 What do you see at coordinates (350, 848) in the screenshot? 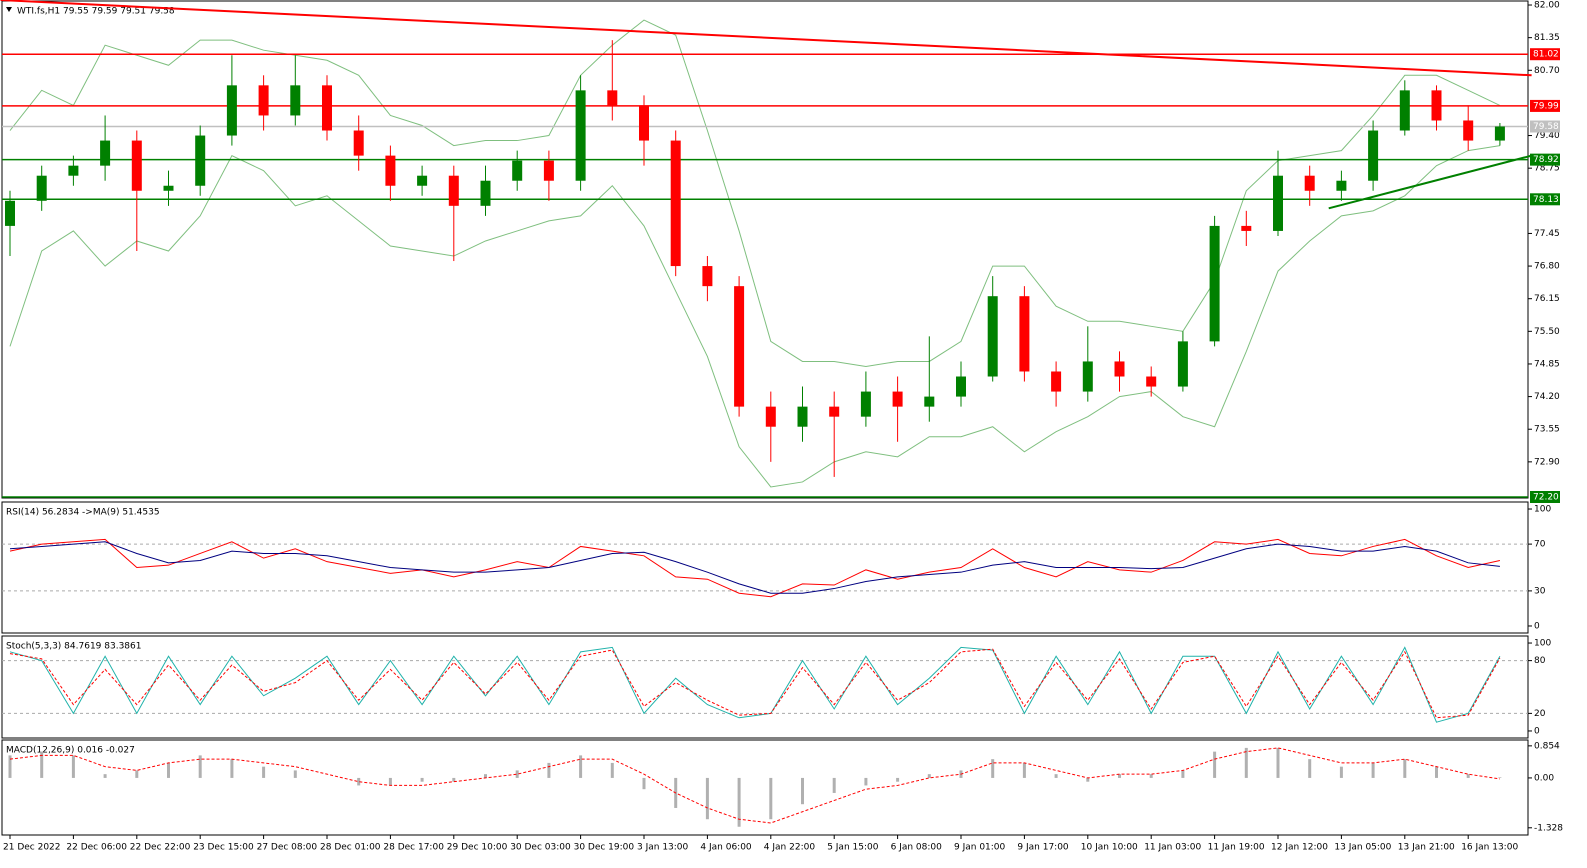
I see `x-tick-label: 28 Dec 01:00` at bounding box center [350, 848].